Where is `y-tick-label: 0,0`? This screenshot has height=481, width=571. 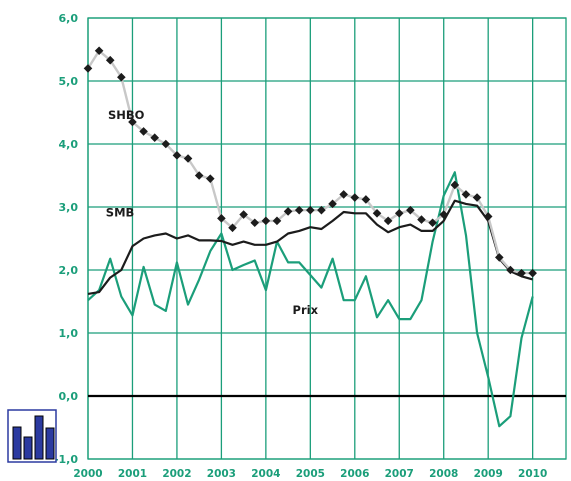
y-tick-label: 0,0 is located at coordinates (69, 396).